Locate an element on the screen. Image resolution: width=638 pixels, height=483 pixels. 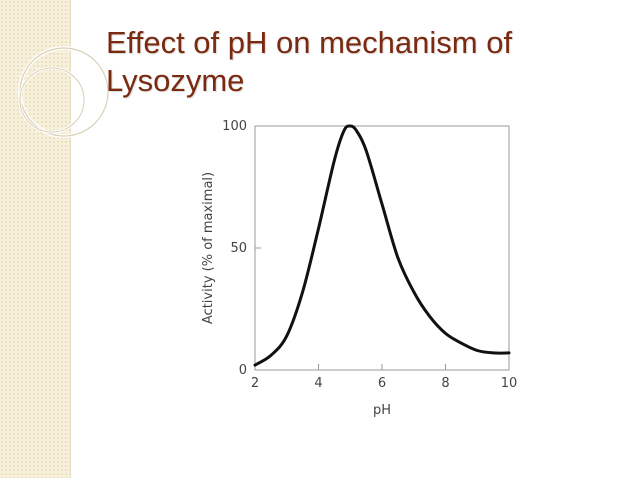
x-axis: 2 4 6 8 10 is located at coordinates (384, 377).